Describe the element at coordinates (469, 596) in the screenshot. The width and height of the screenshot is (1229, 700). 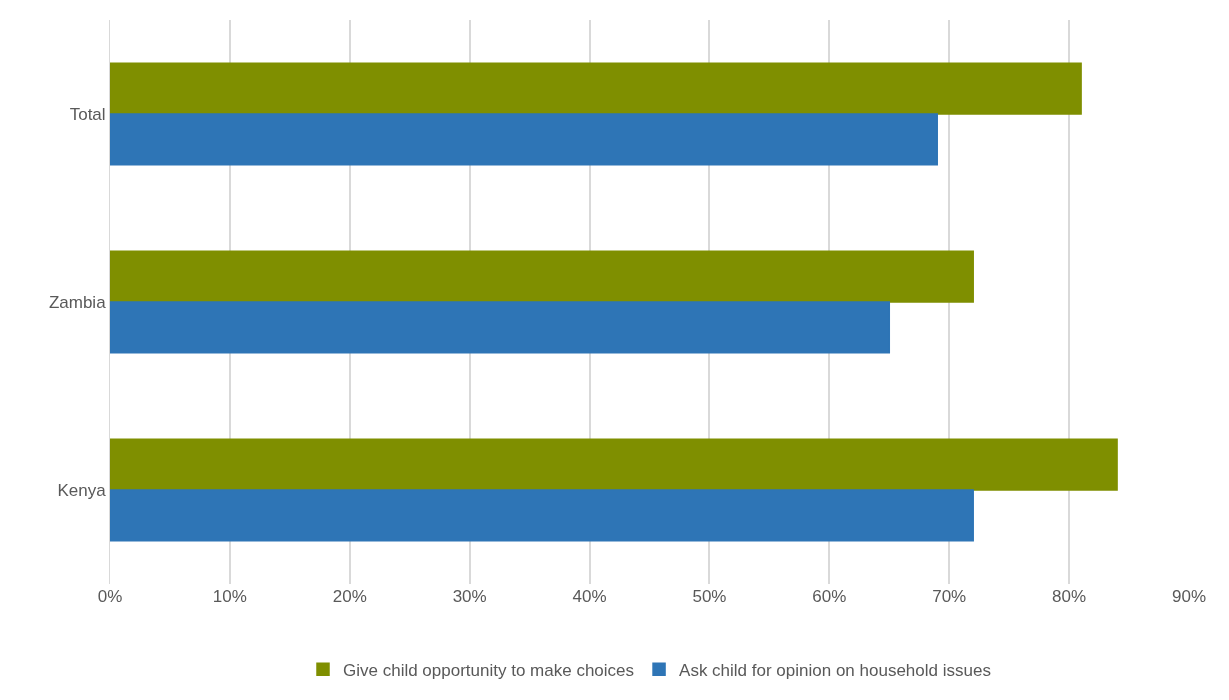
I see `x-tick-label: 30%` at that location.